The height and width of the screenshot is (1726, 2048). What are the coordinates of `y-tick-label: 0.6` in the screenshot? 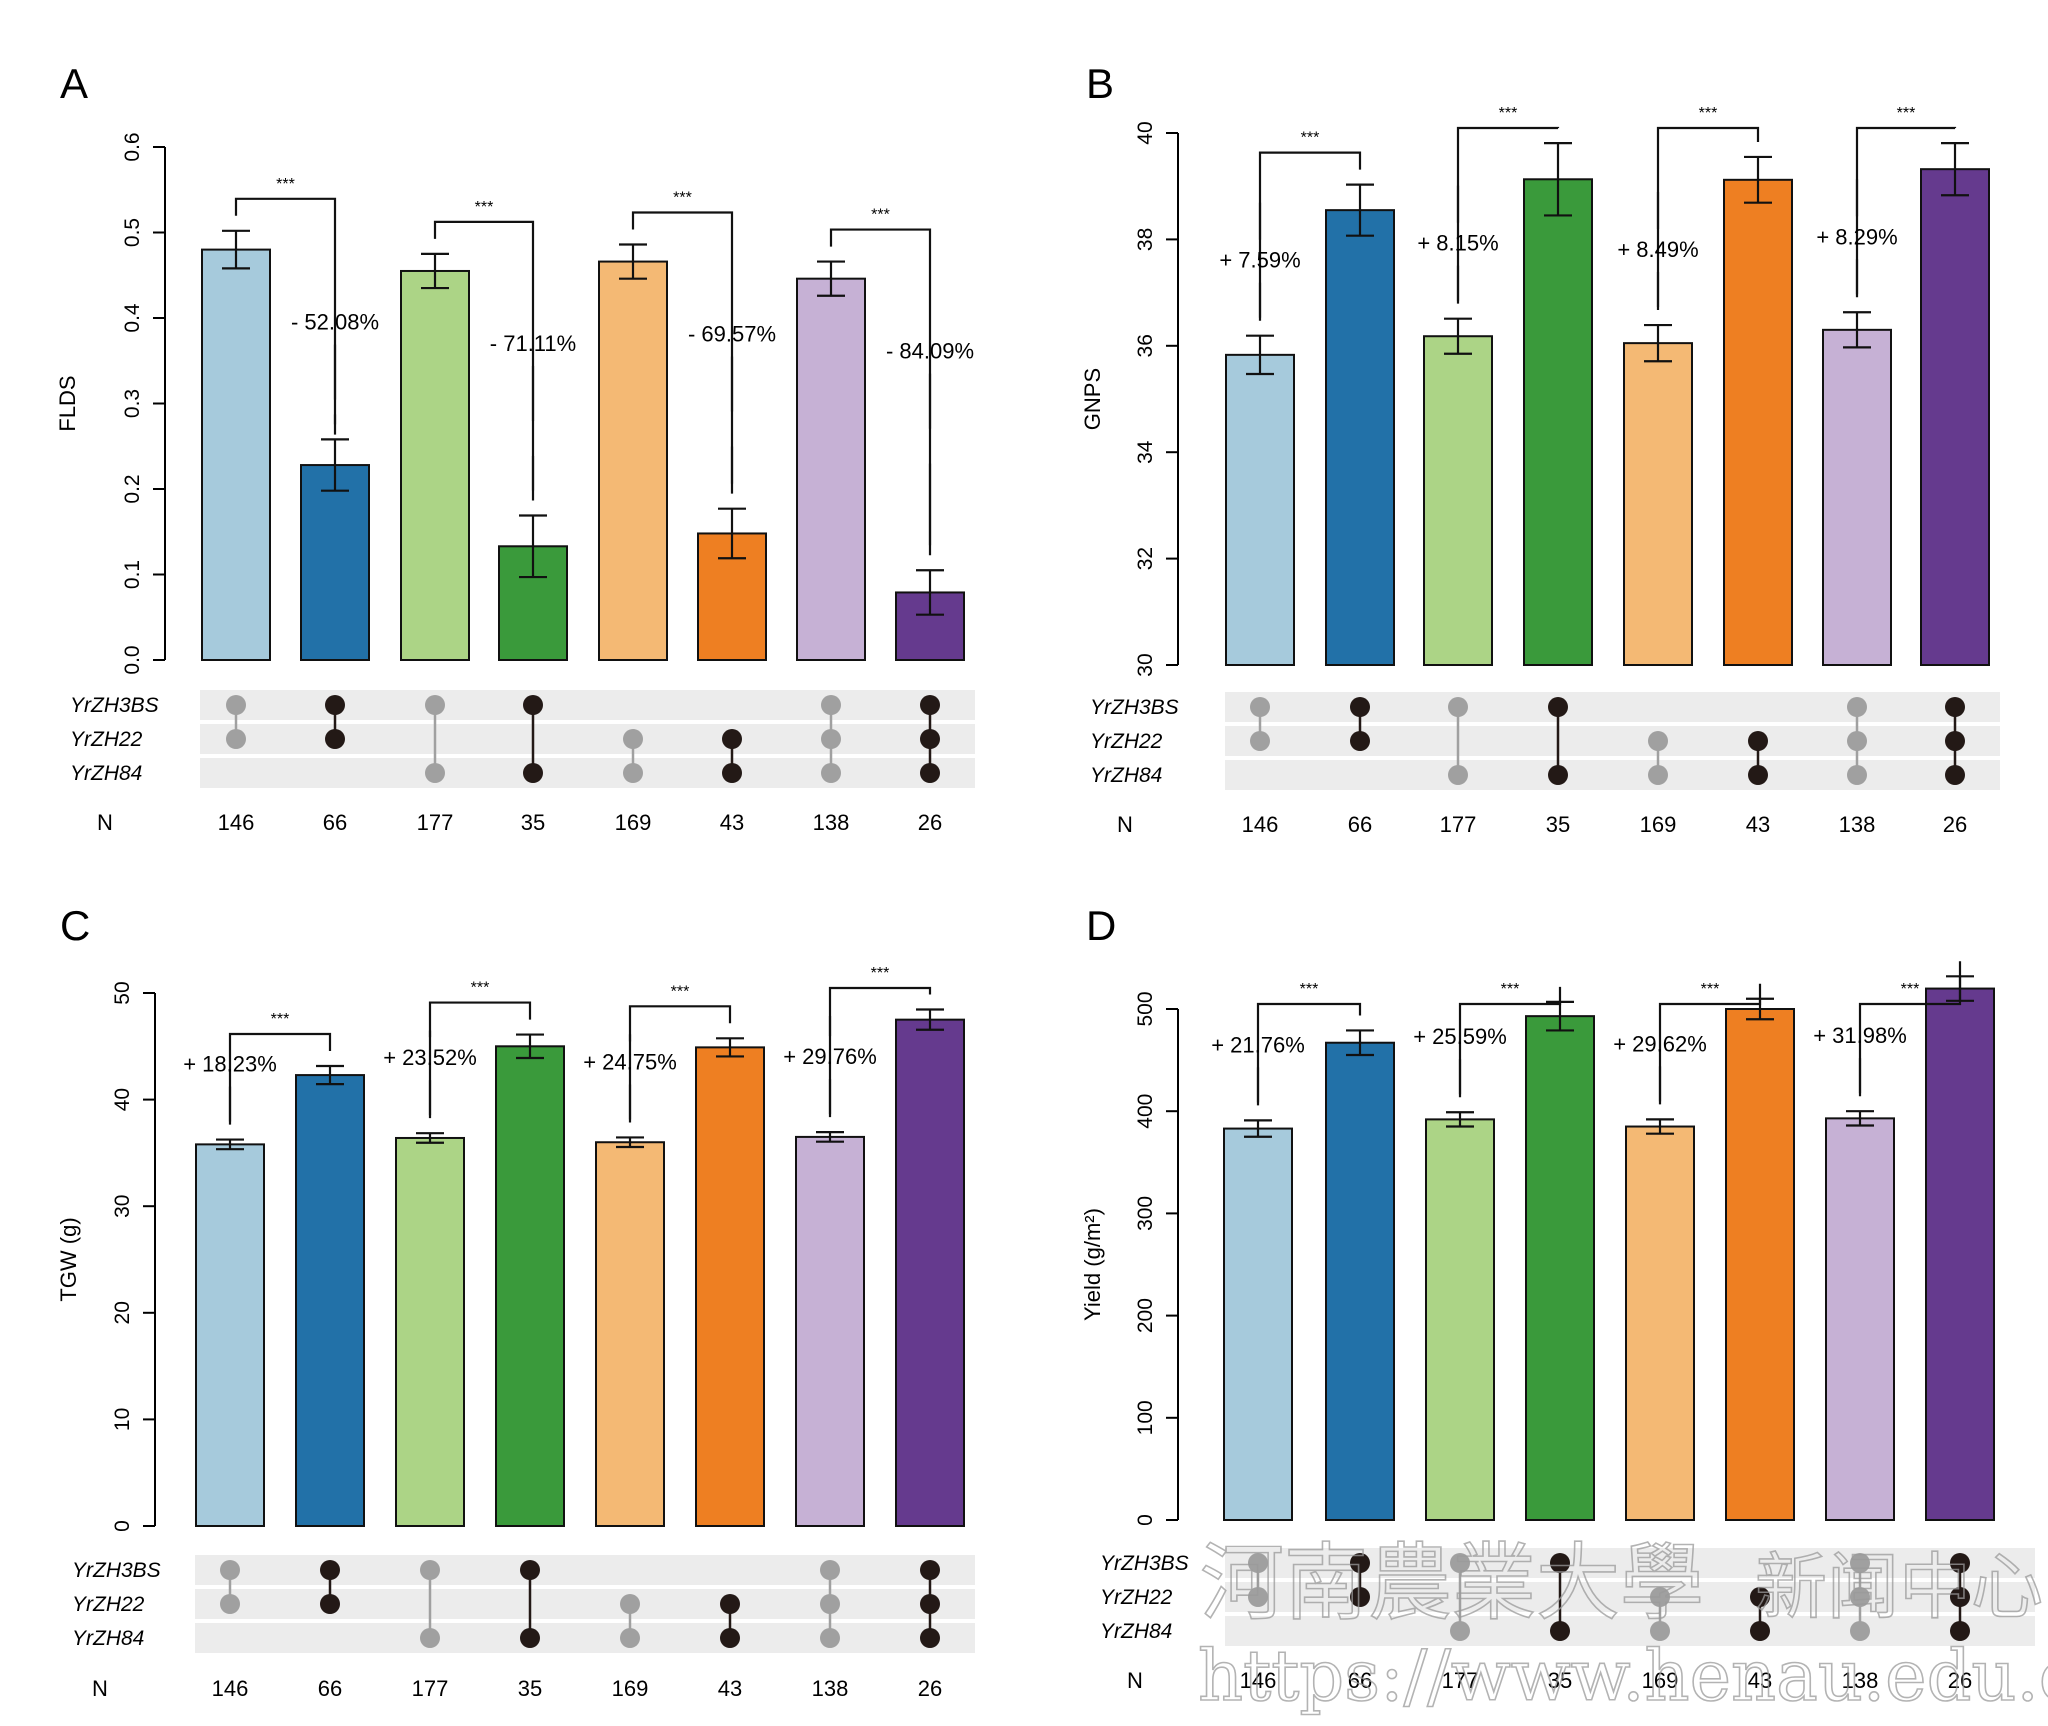 It's located at (132, 146).